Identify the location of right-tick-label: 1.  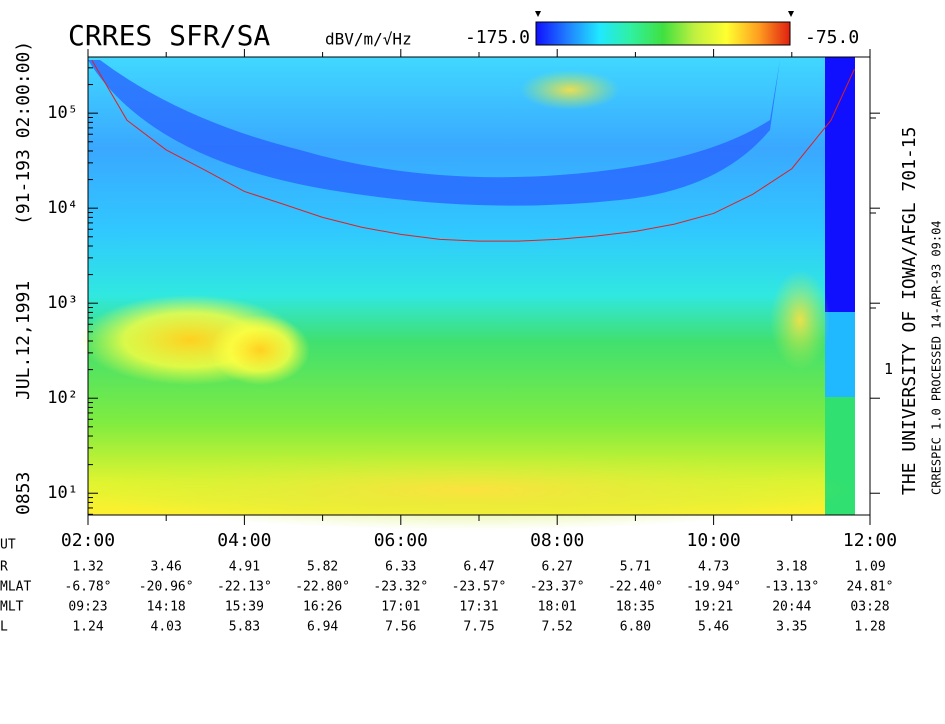
(888, 369).